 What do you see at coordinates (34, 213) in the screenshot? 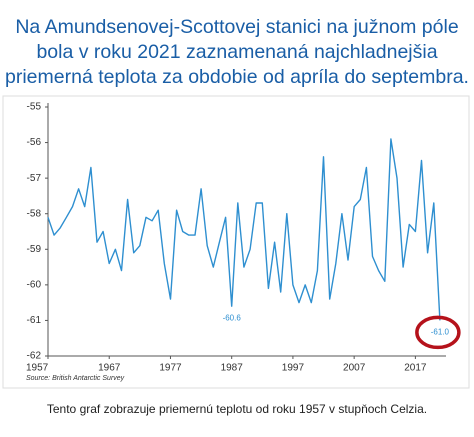
I see `y-tick-label: -58` at bounding box center [34, 213].